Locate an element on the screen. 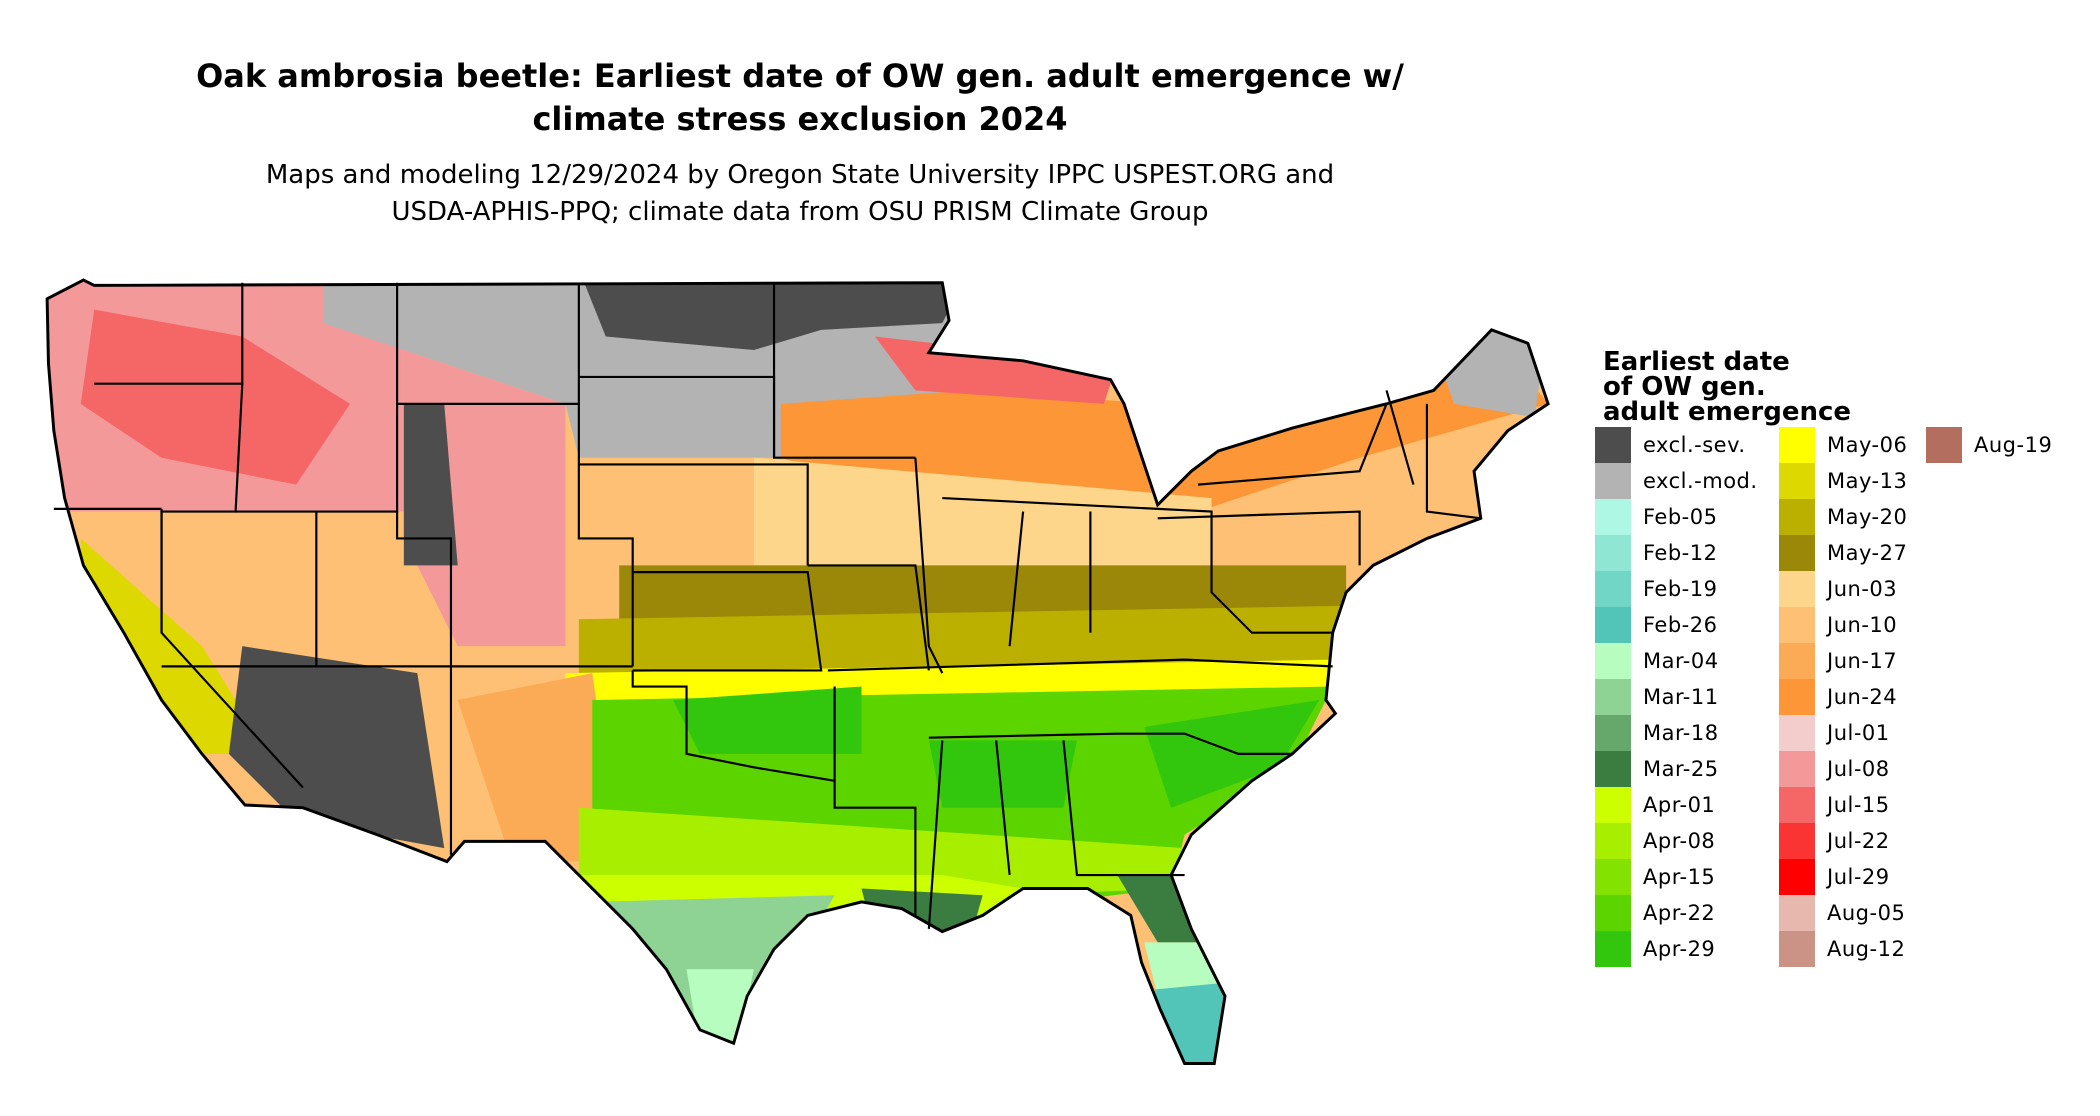  legend-label: Jun-03 is located at coordinates (1862, 589).